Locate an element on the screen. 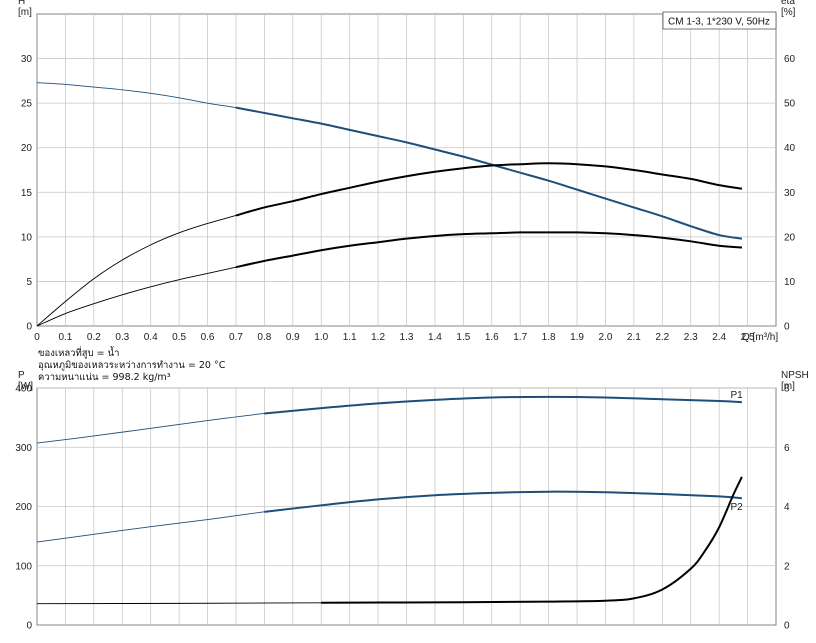 This screenshot has width=816, height=643. y-left-axis-label: H is located at coordinates (21, 3).